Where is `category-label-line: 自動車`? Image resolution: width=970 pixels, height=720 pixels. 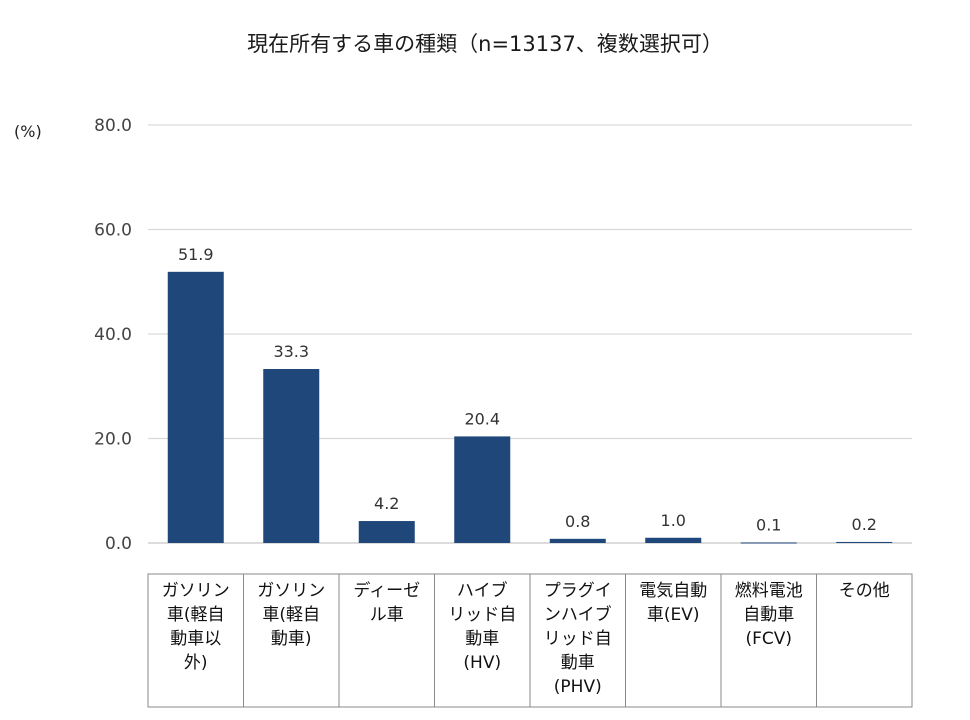 category-label-line: 自動車 is located at coordinates (768, 615).